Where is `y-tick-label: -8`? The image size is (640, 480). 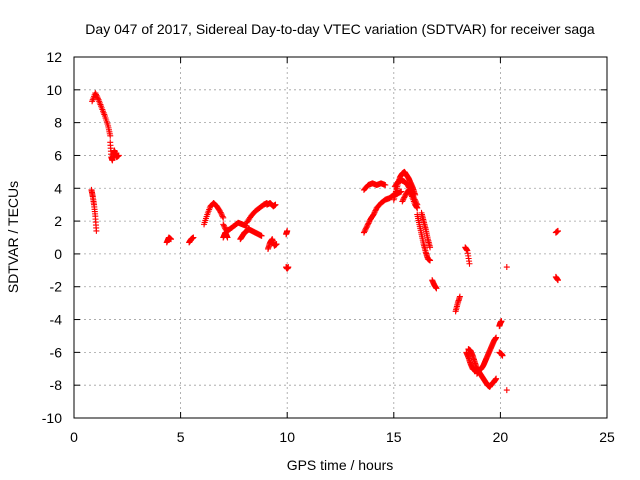 y-tick-label: -8 is located at coordinates (56, 385).